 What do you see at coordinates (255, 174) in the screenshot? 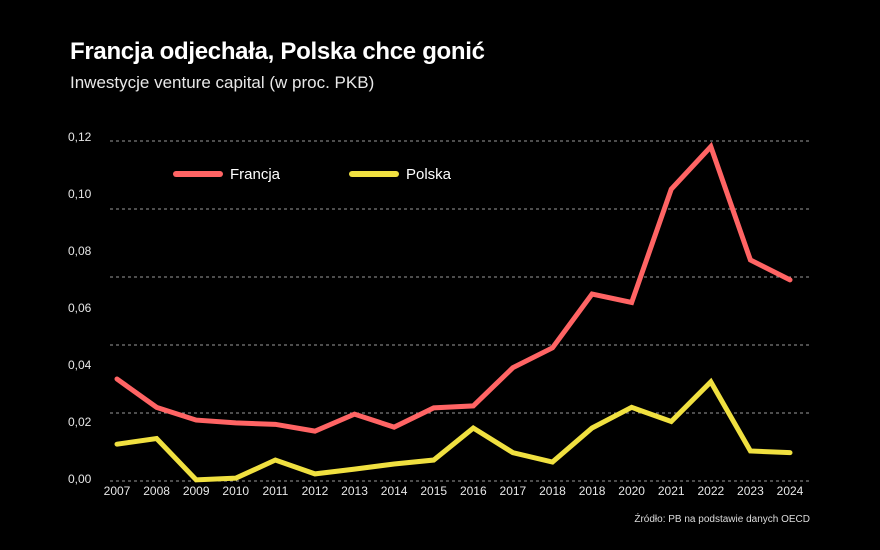
I see `legend-label-francja: Francja` at bounding box center [255, 174].